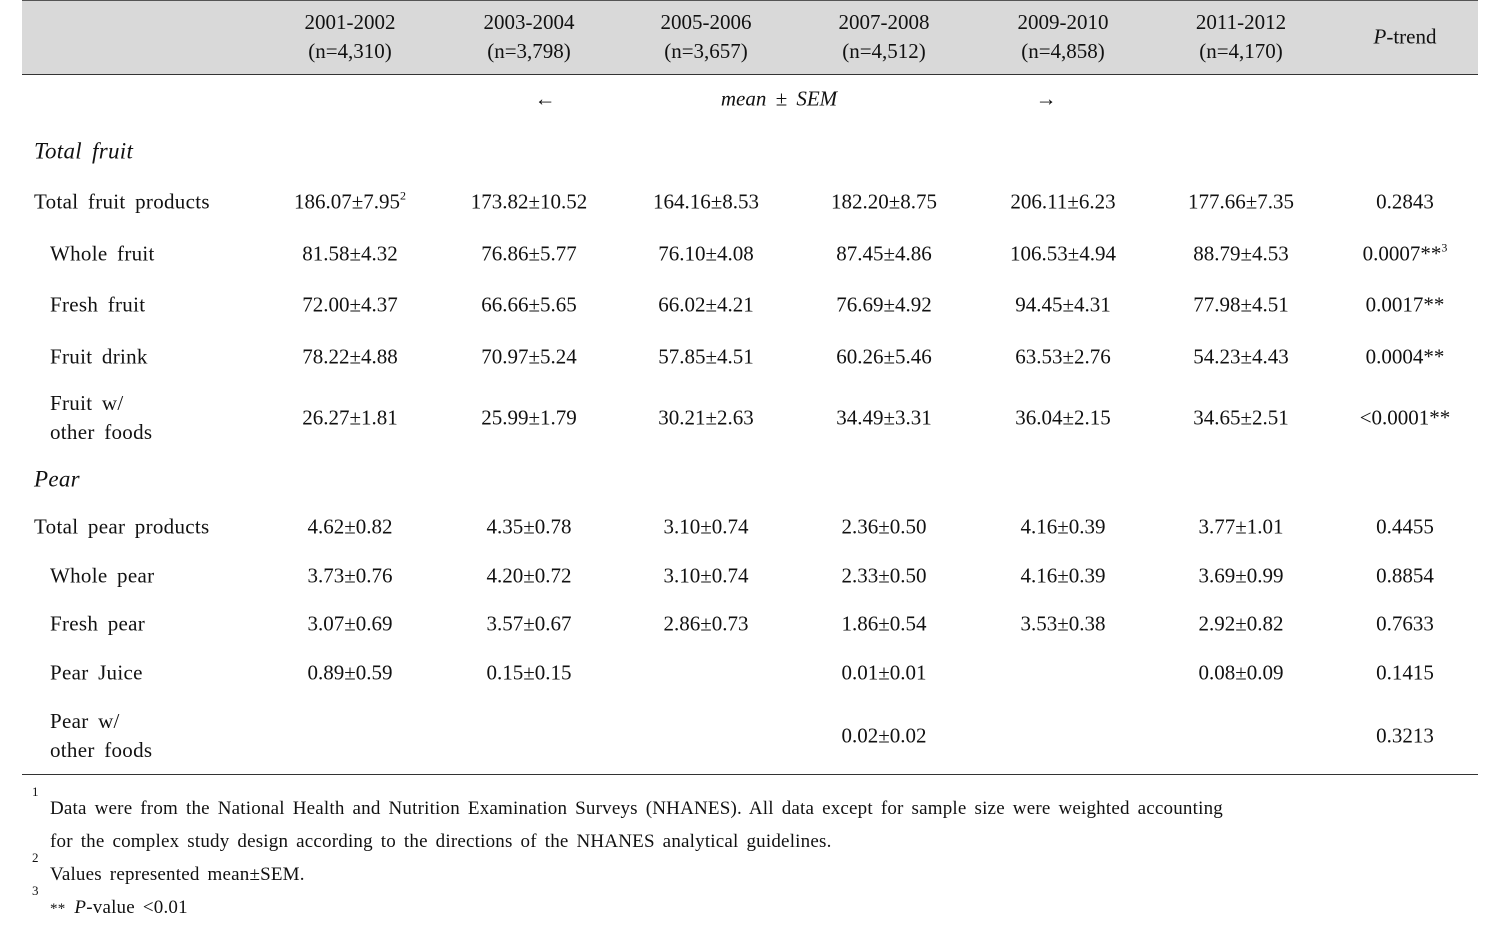 The width and height of the screenshot is (1486, 951). I want to click on data-cell: 70.97±5.24, so click(529, 357).